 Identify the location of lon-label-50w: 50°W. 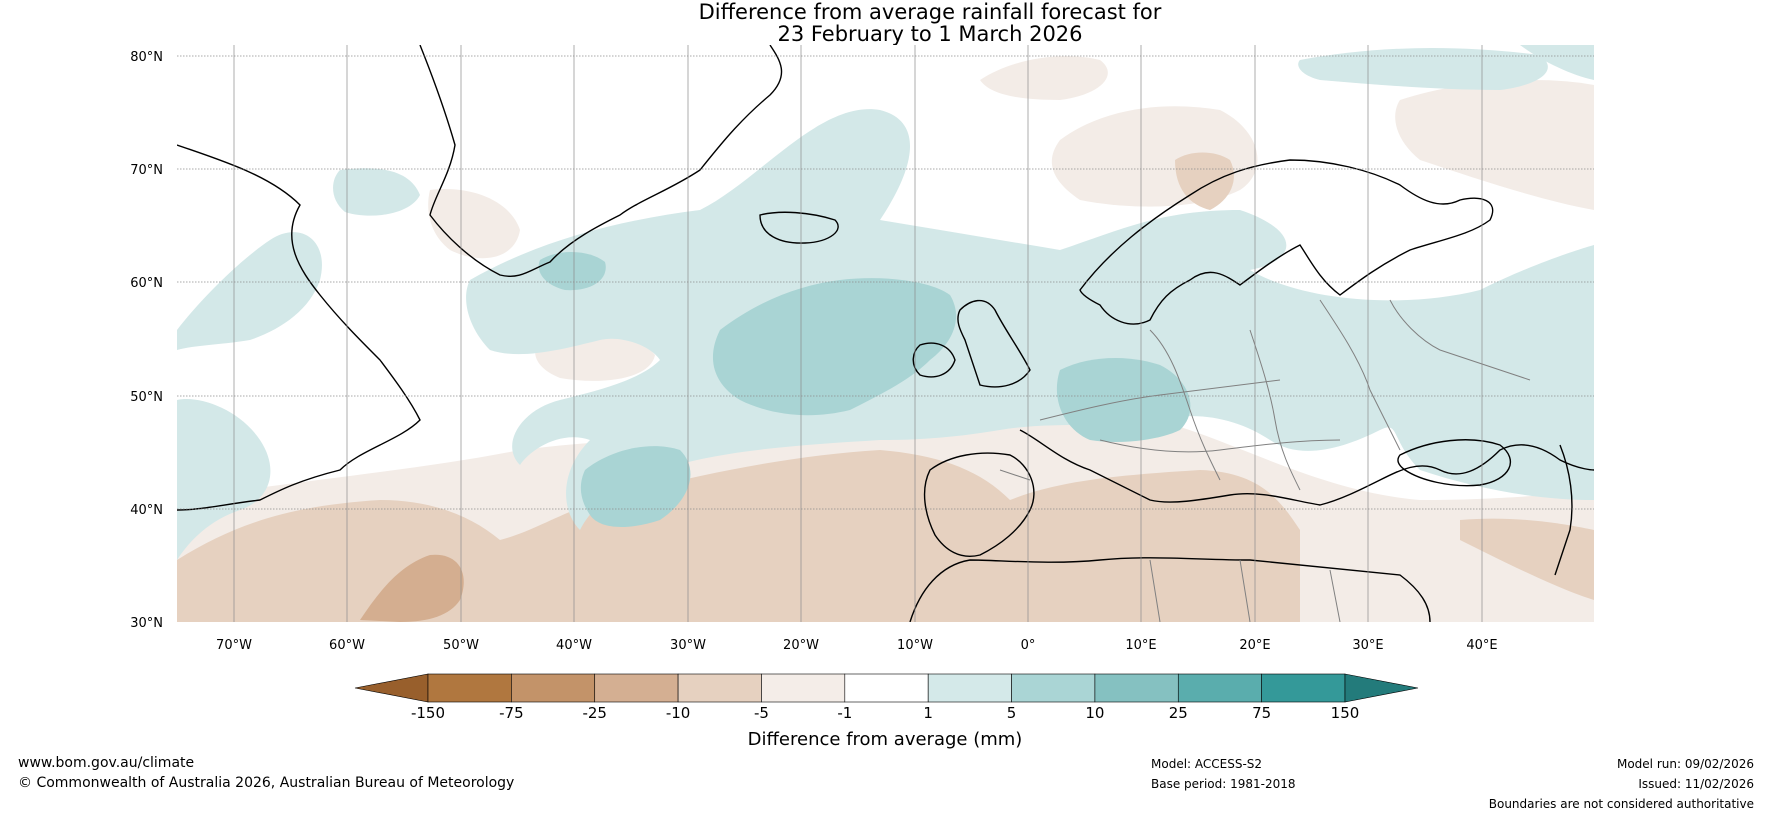
(461, 645).